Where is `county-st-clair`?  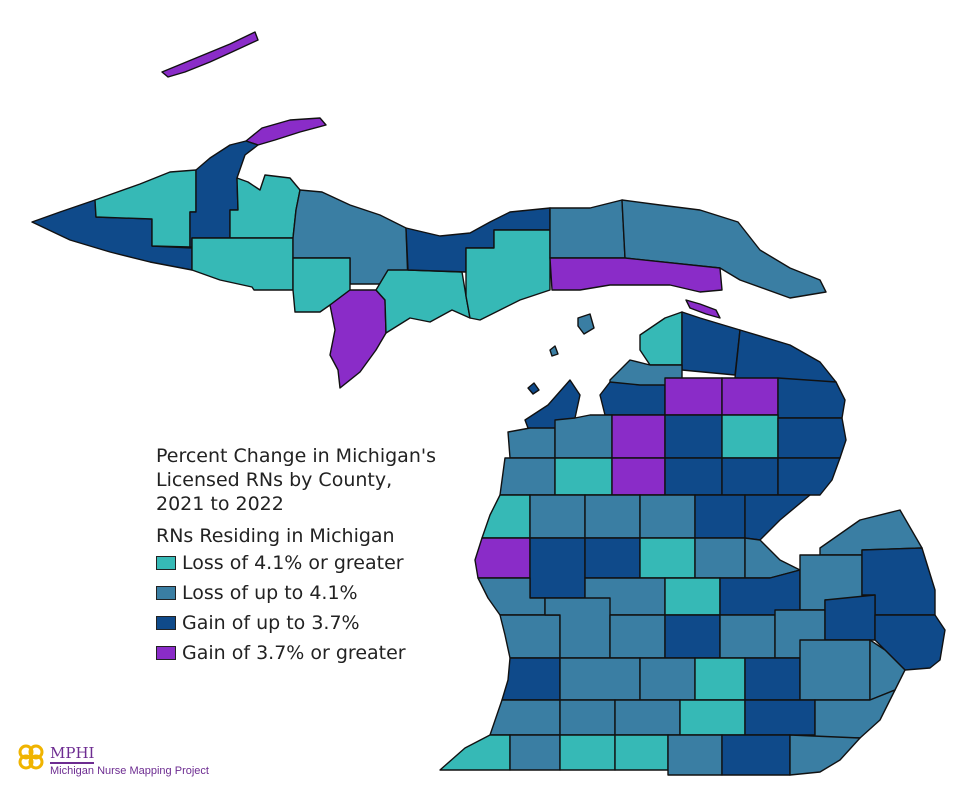 county-st-clair is located at coordinates (910, 642).